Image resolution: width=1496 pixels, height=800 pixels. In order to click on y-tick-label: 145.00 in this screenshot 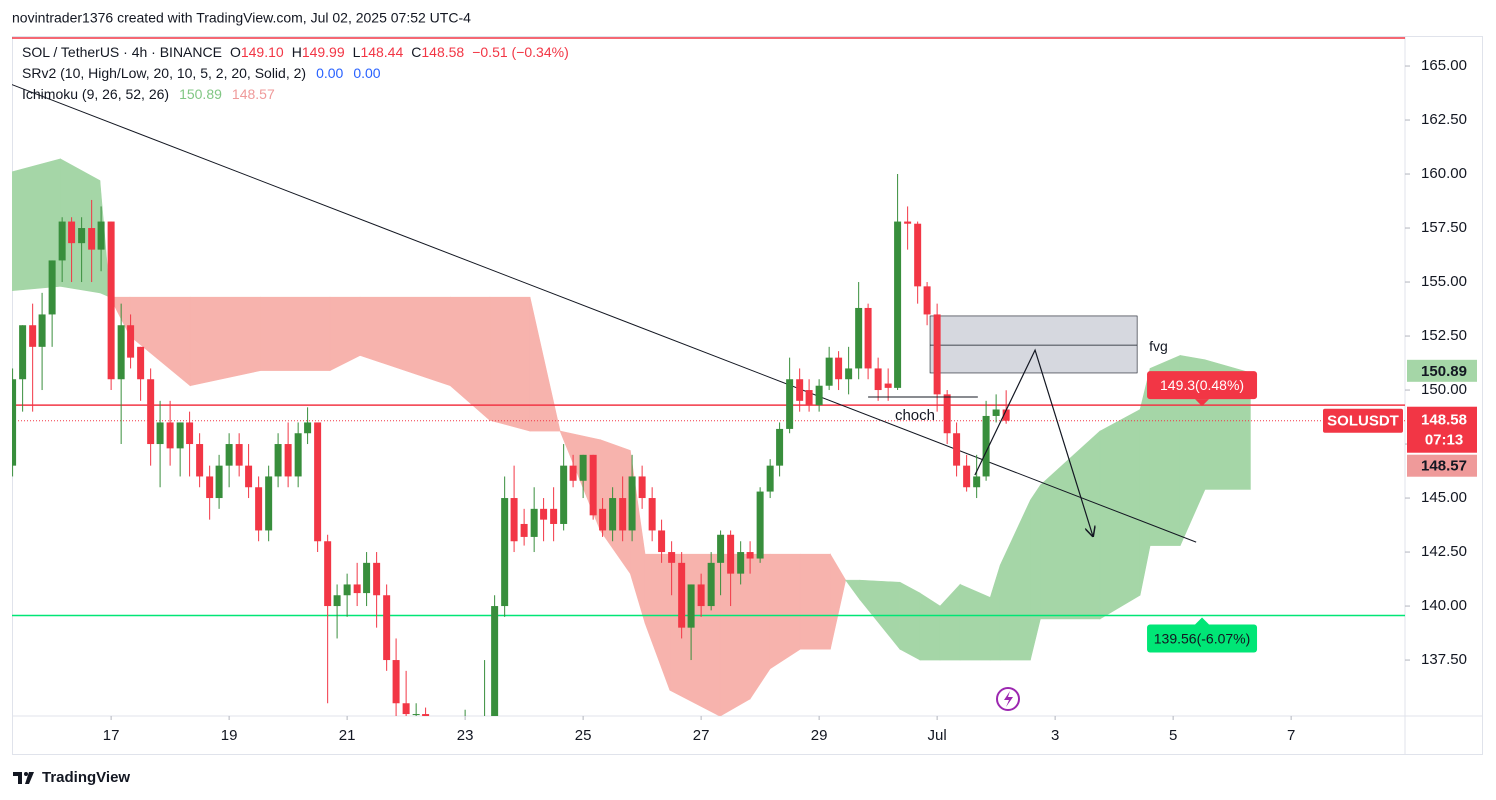, I will do `click(1444, 497)`.